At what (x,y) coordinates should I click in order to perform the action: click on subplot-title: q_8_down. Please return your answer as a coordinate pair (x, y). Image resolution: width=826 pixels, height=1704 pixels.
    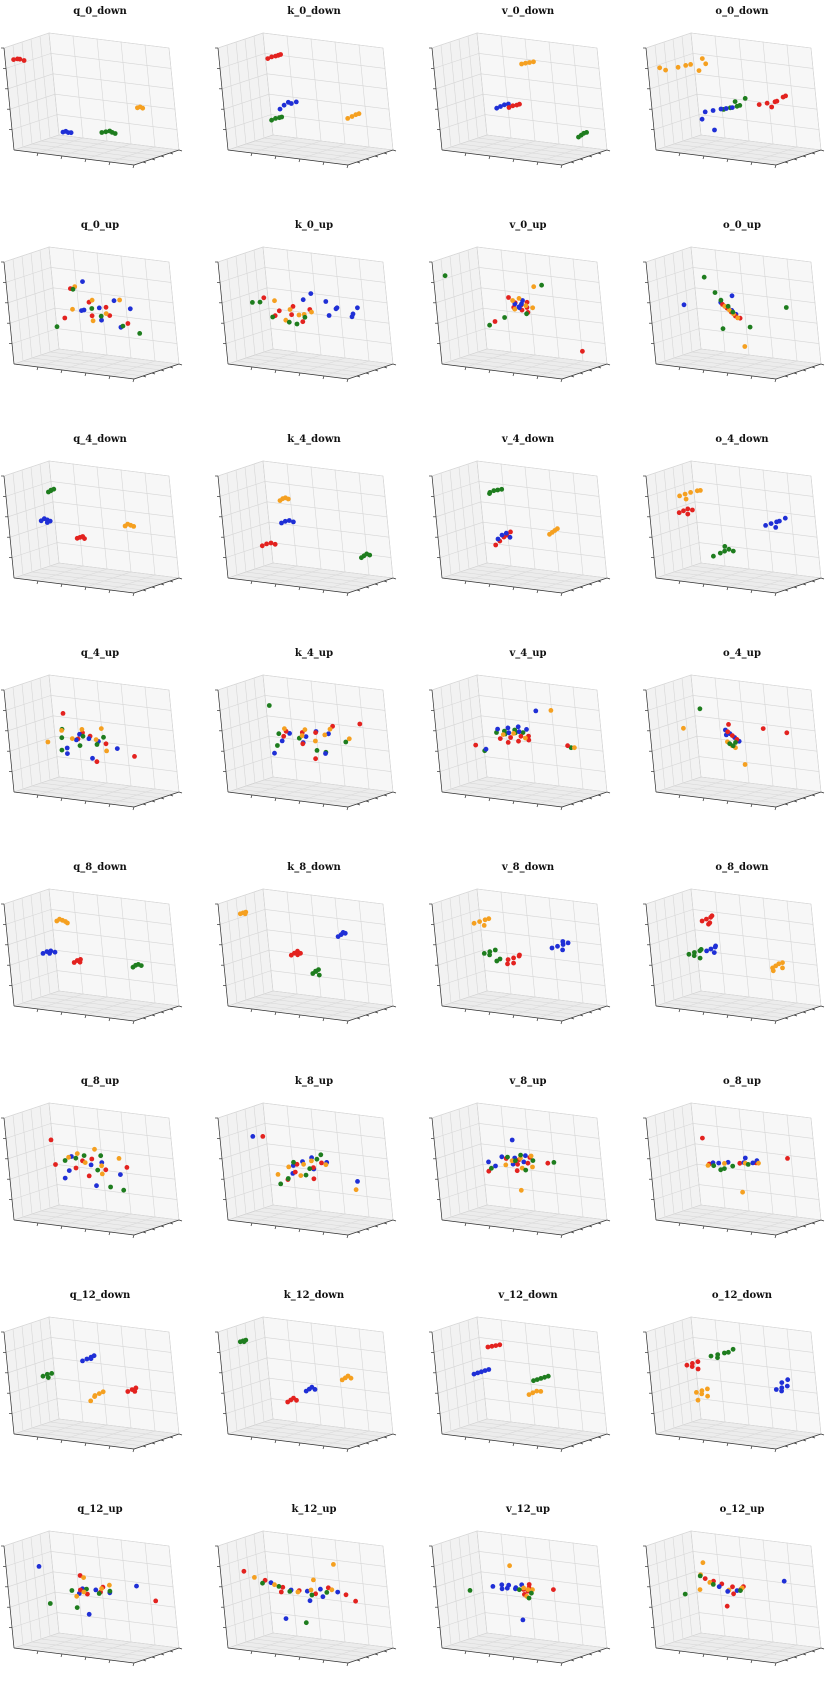
    Looking at the image, I should click on (100, 867).